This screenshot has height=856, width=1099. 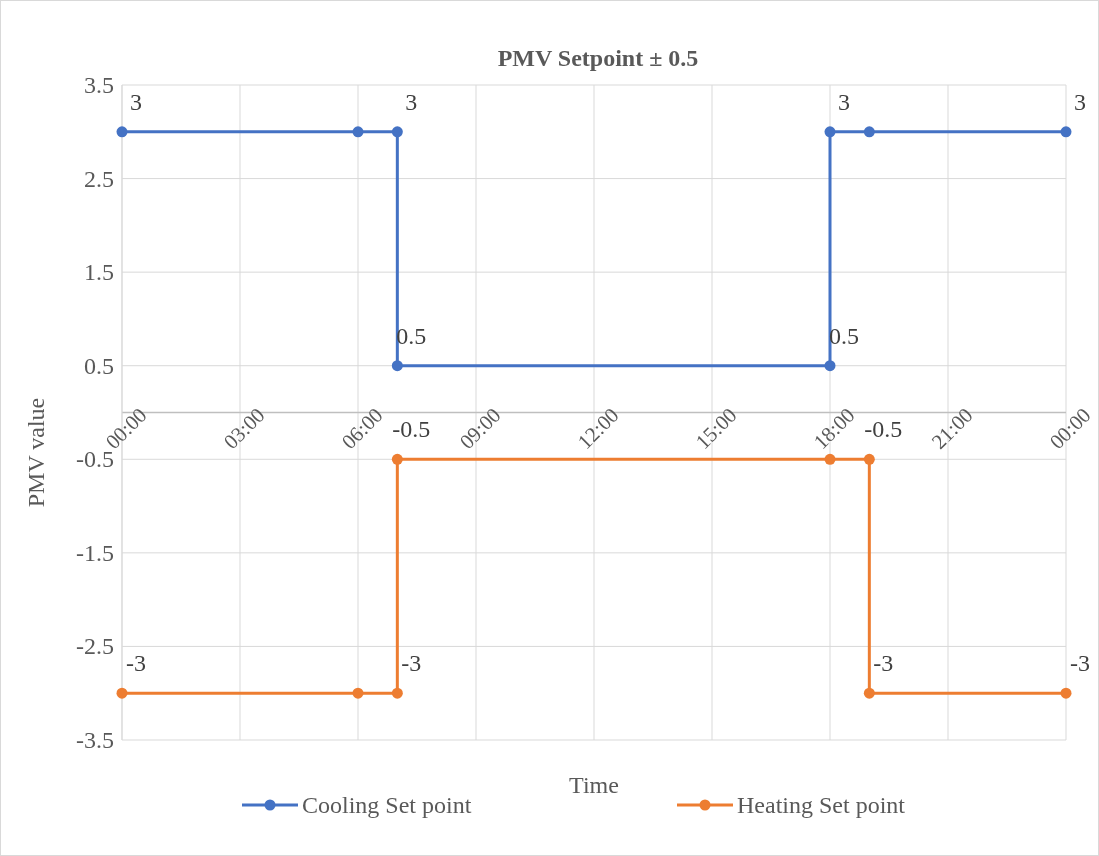 I want to click on y-tick-label: -2.5, so click(x=95, y=646).